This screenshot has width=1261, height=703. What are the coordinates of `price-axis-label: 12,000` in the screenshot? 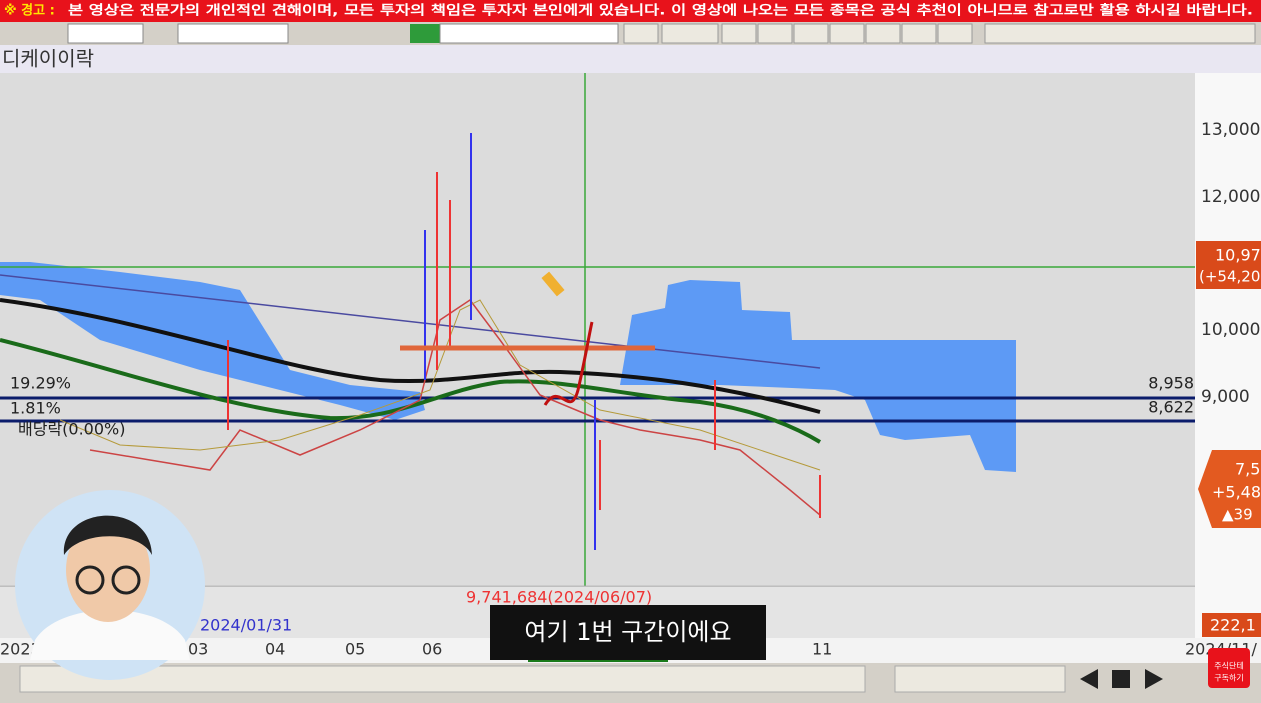 It's located at (1230, 197).